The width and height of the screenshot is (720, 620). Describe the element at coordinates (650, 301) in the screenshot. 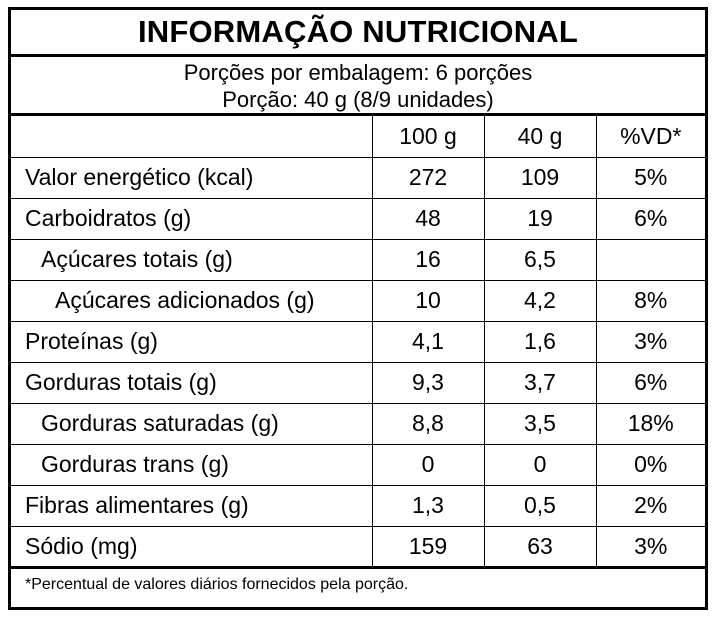

I see `value-daily-percent: 8%` at that location.